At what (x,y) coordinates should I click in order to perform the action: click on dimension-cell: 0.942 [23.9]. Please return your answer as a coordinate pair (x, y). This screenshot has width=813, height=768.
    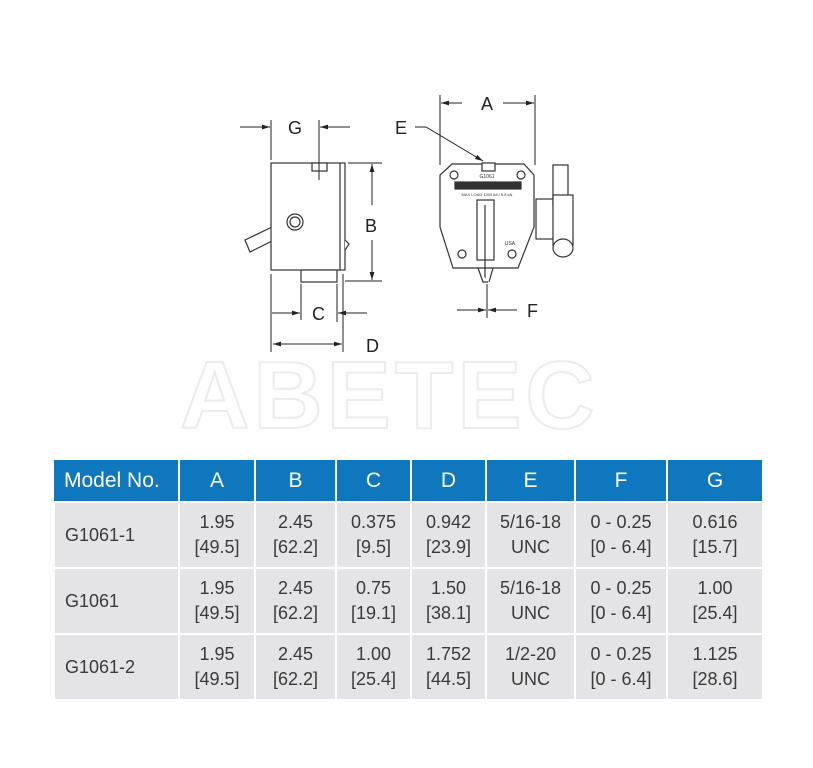
    Looking at the image, I should click on (448, 535).